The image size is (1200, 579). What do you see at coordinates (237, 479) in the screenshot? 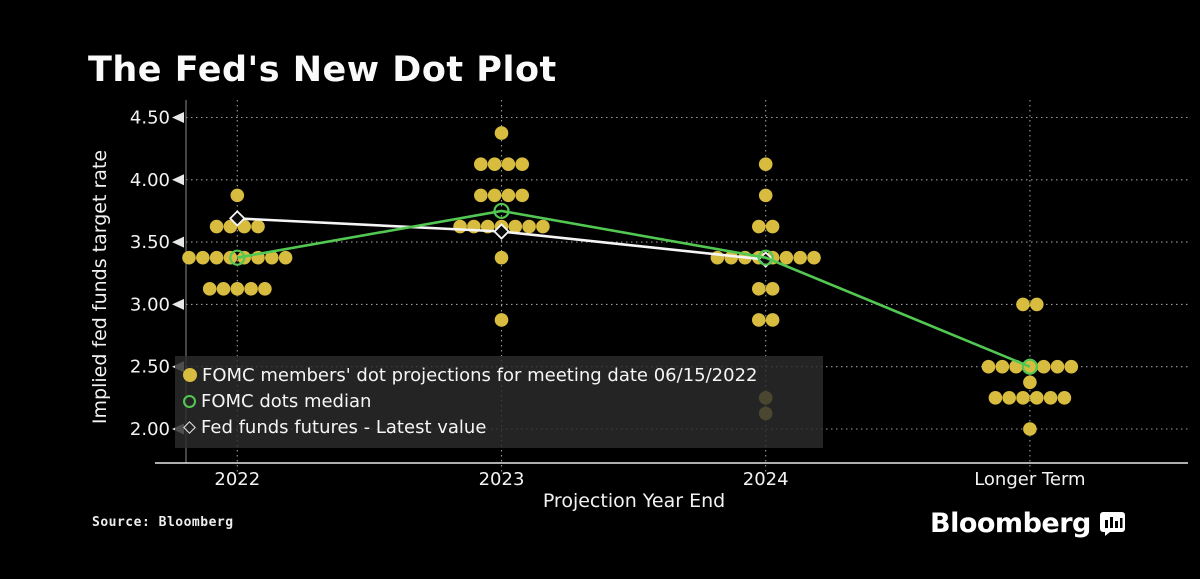
I see `x-tick-label: 2022` at bounding box center [237, 479].